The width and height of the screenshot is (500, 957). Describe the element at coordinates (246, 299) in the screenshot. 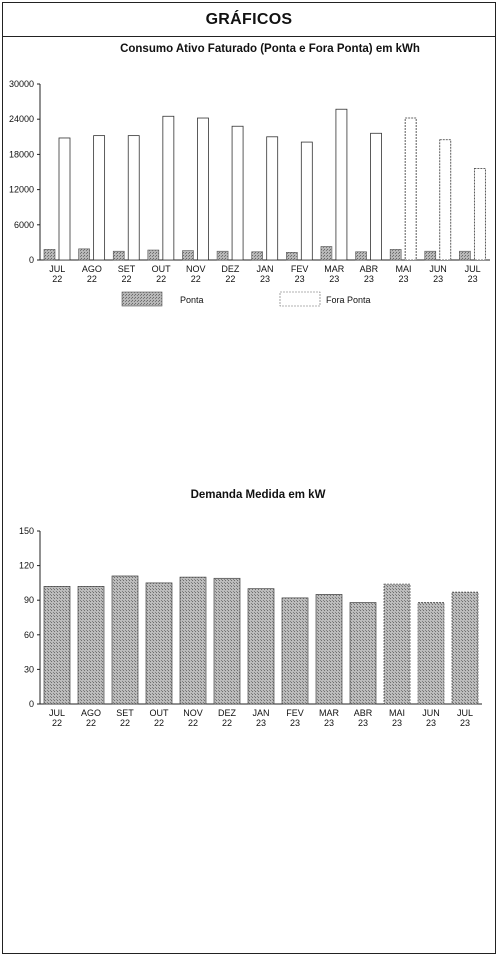

I see `legend: Ponta Fora Ponta` at that location.